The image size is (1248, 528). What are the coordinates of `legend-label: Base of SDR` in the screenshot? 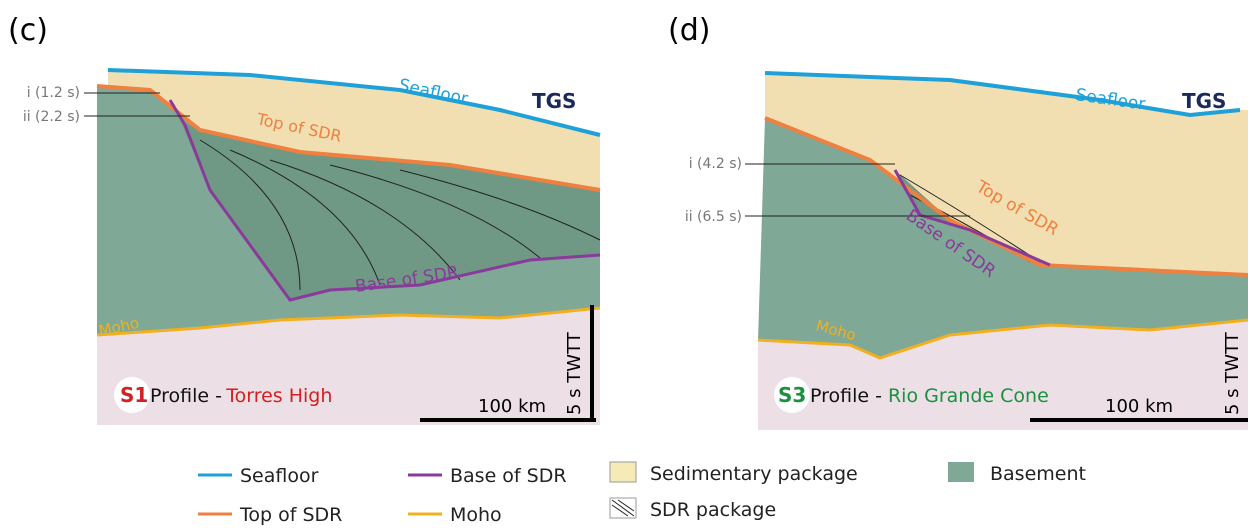 It's located at (508, 476).